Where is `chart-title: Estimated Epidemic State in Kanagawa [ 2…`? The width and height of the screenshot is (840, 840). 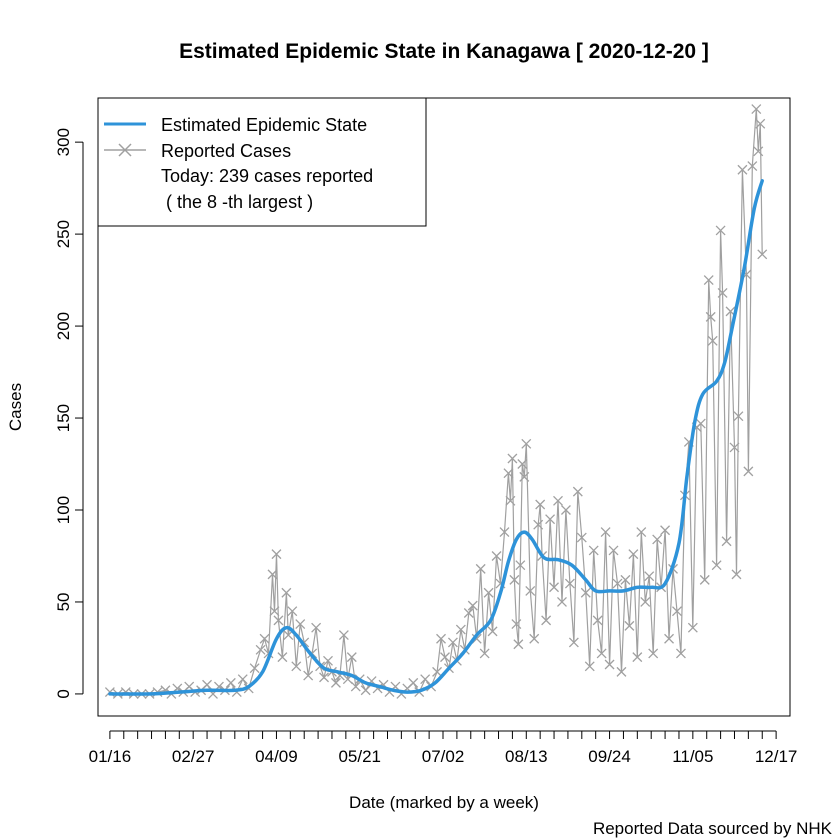
chart-title: Estimated Epidemic State in Kanagawa [ 2… is located at coordinates (444, 51).